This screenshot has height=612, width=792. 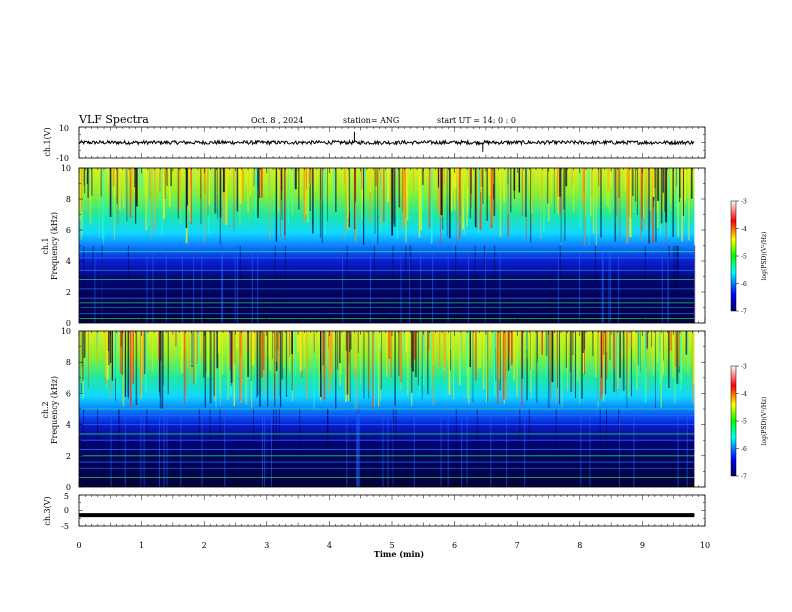 I want to click on spec1-colorbar-tick-label: -3, so click(x=744, y=202).